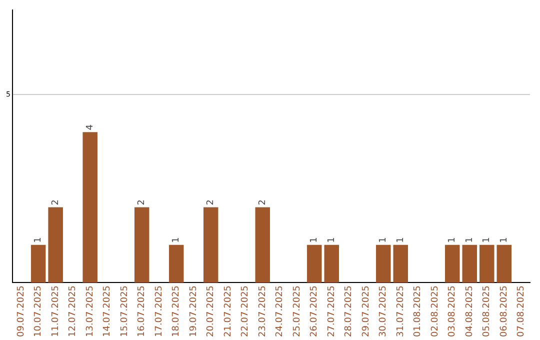 This screenshot has height=340, width=540. Describe the element at coordinates (297, 311) in the screenshot. I see `x-tick-label: 25.07.2025` at that location.